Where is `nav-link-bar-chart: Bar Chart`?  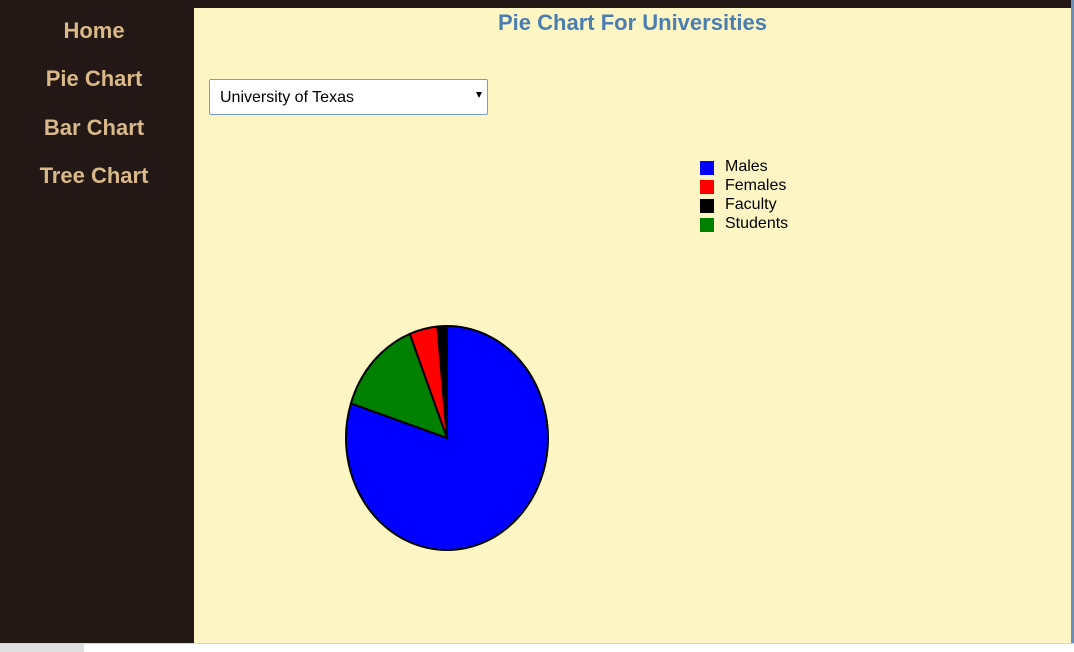
nav-link-bar-chart: Bar Chart is located at coordinates (94, 127).